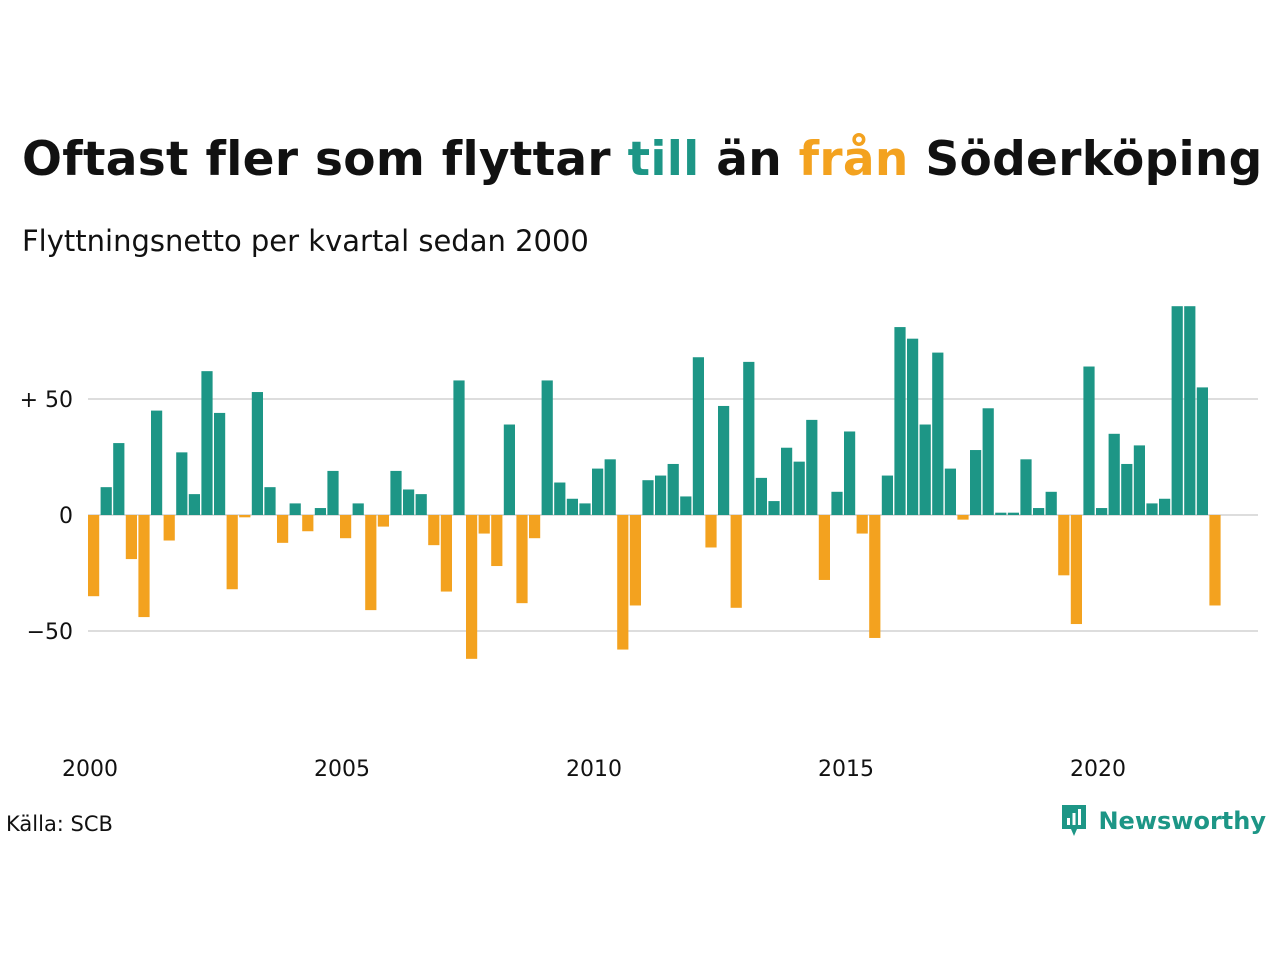 The width and height of the screenshot is (1280, 960). I want to click on brand-name: Newsworthy, so click(1182, 821).